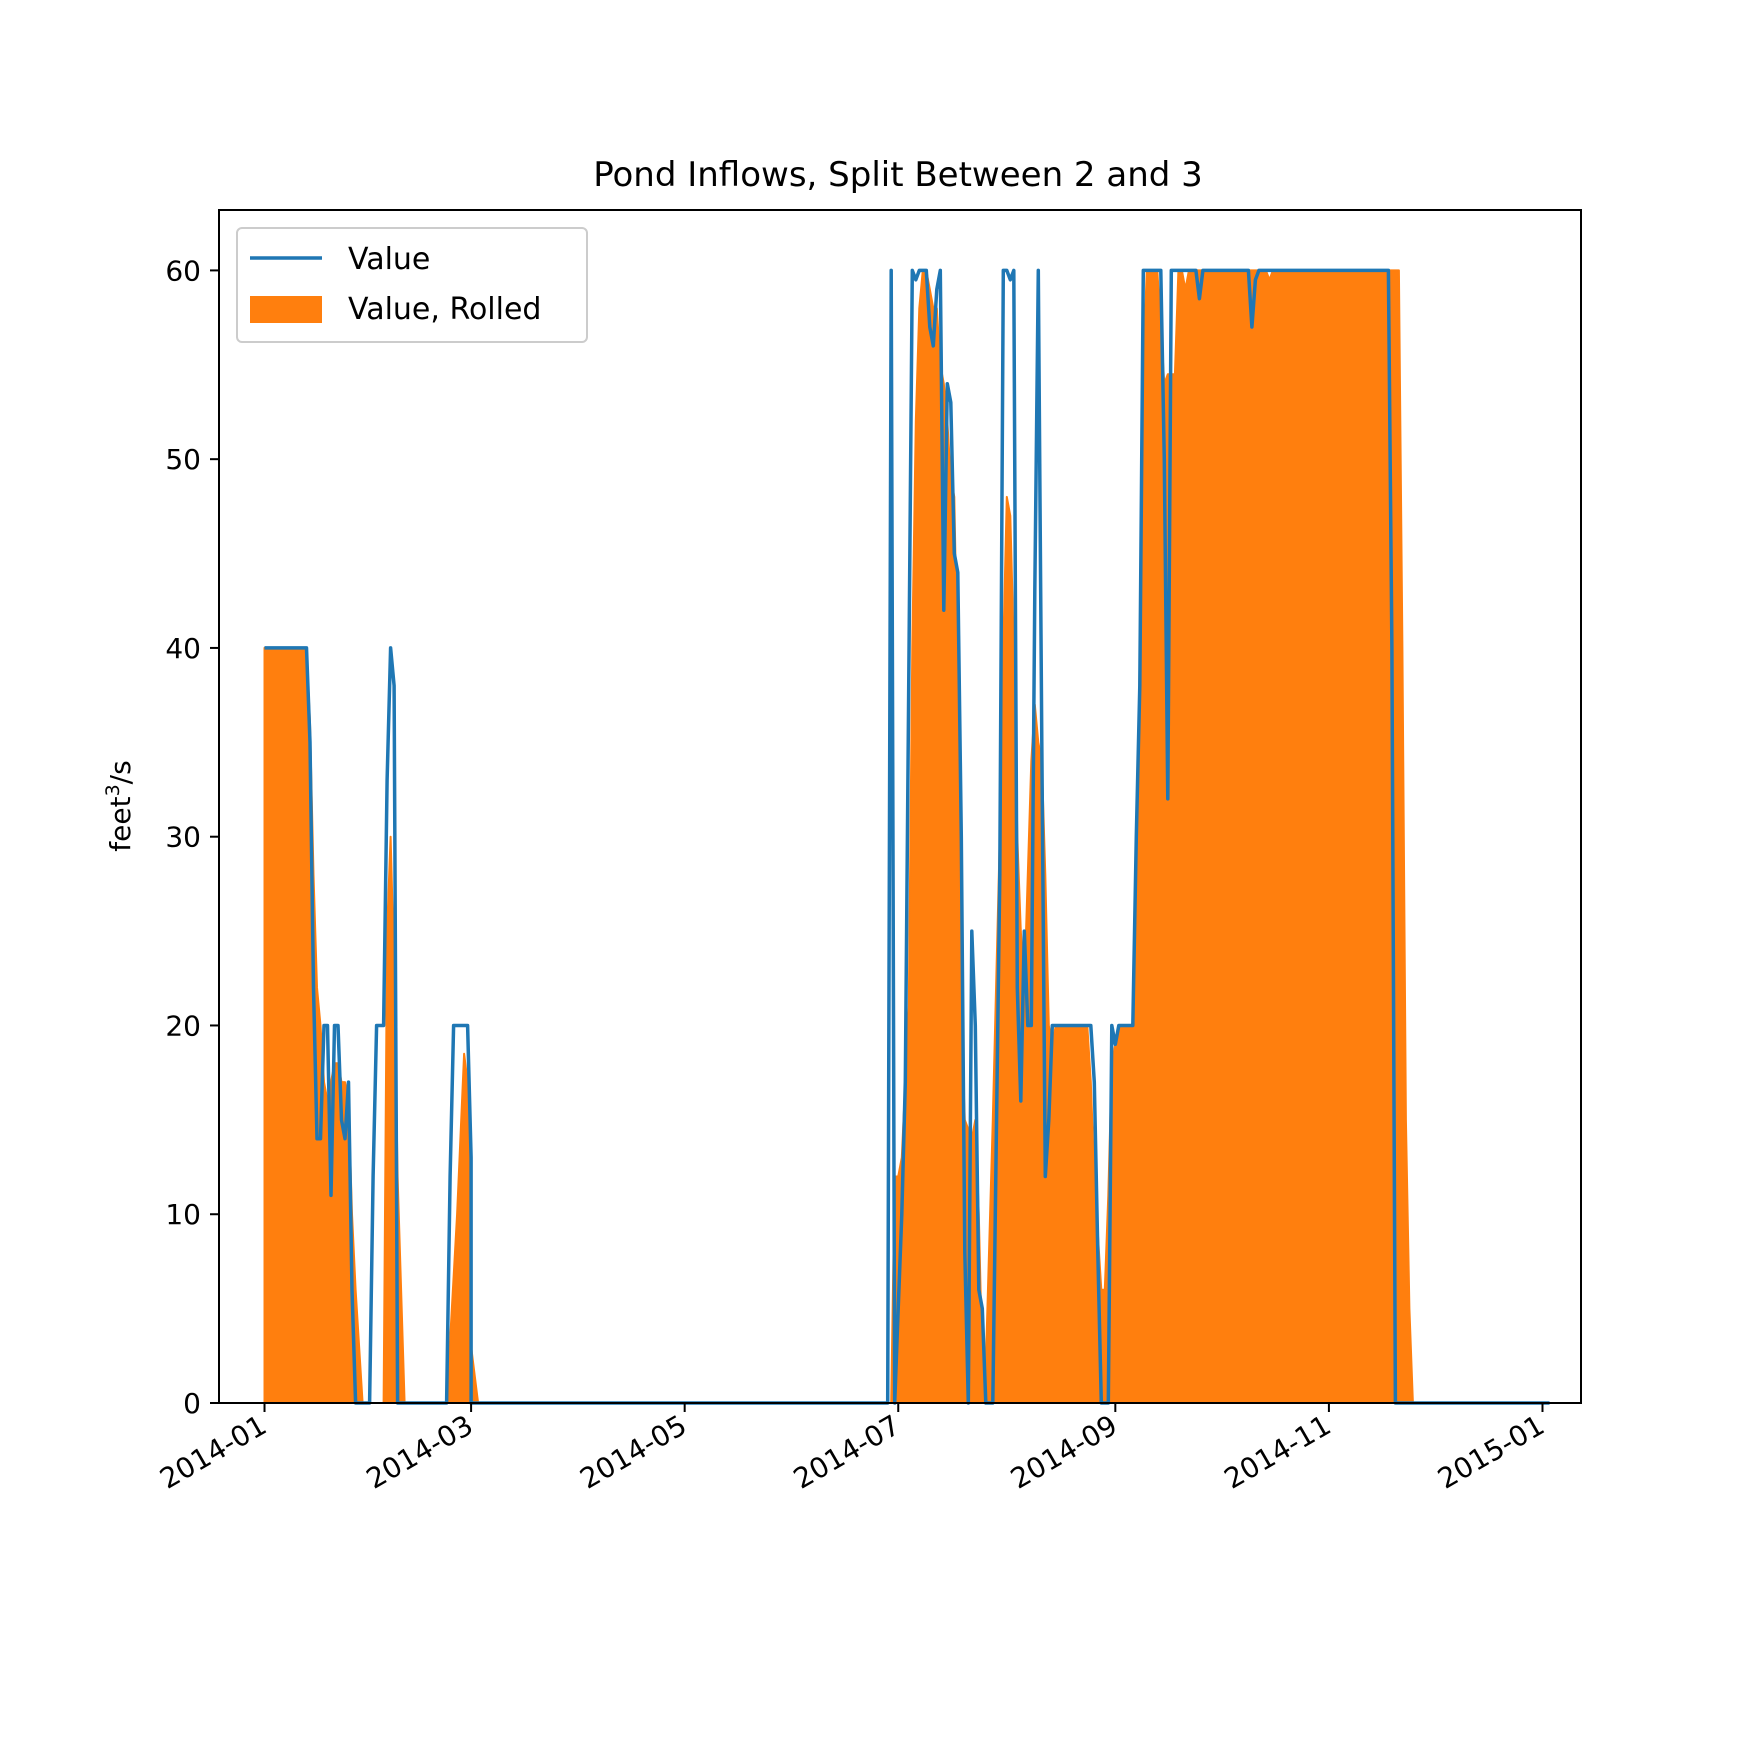 This screenshot has height=1750, width=1750. I want to click on x-tick-label: 2014-07, so click(847, 1451).